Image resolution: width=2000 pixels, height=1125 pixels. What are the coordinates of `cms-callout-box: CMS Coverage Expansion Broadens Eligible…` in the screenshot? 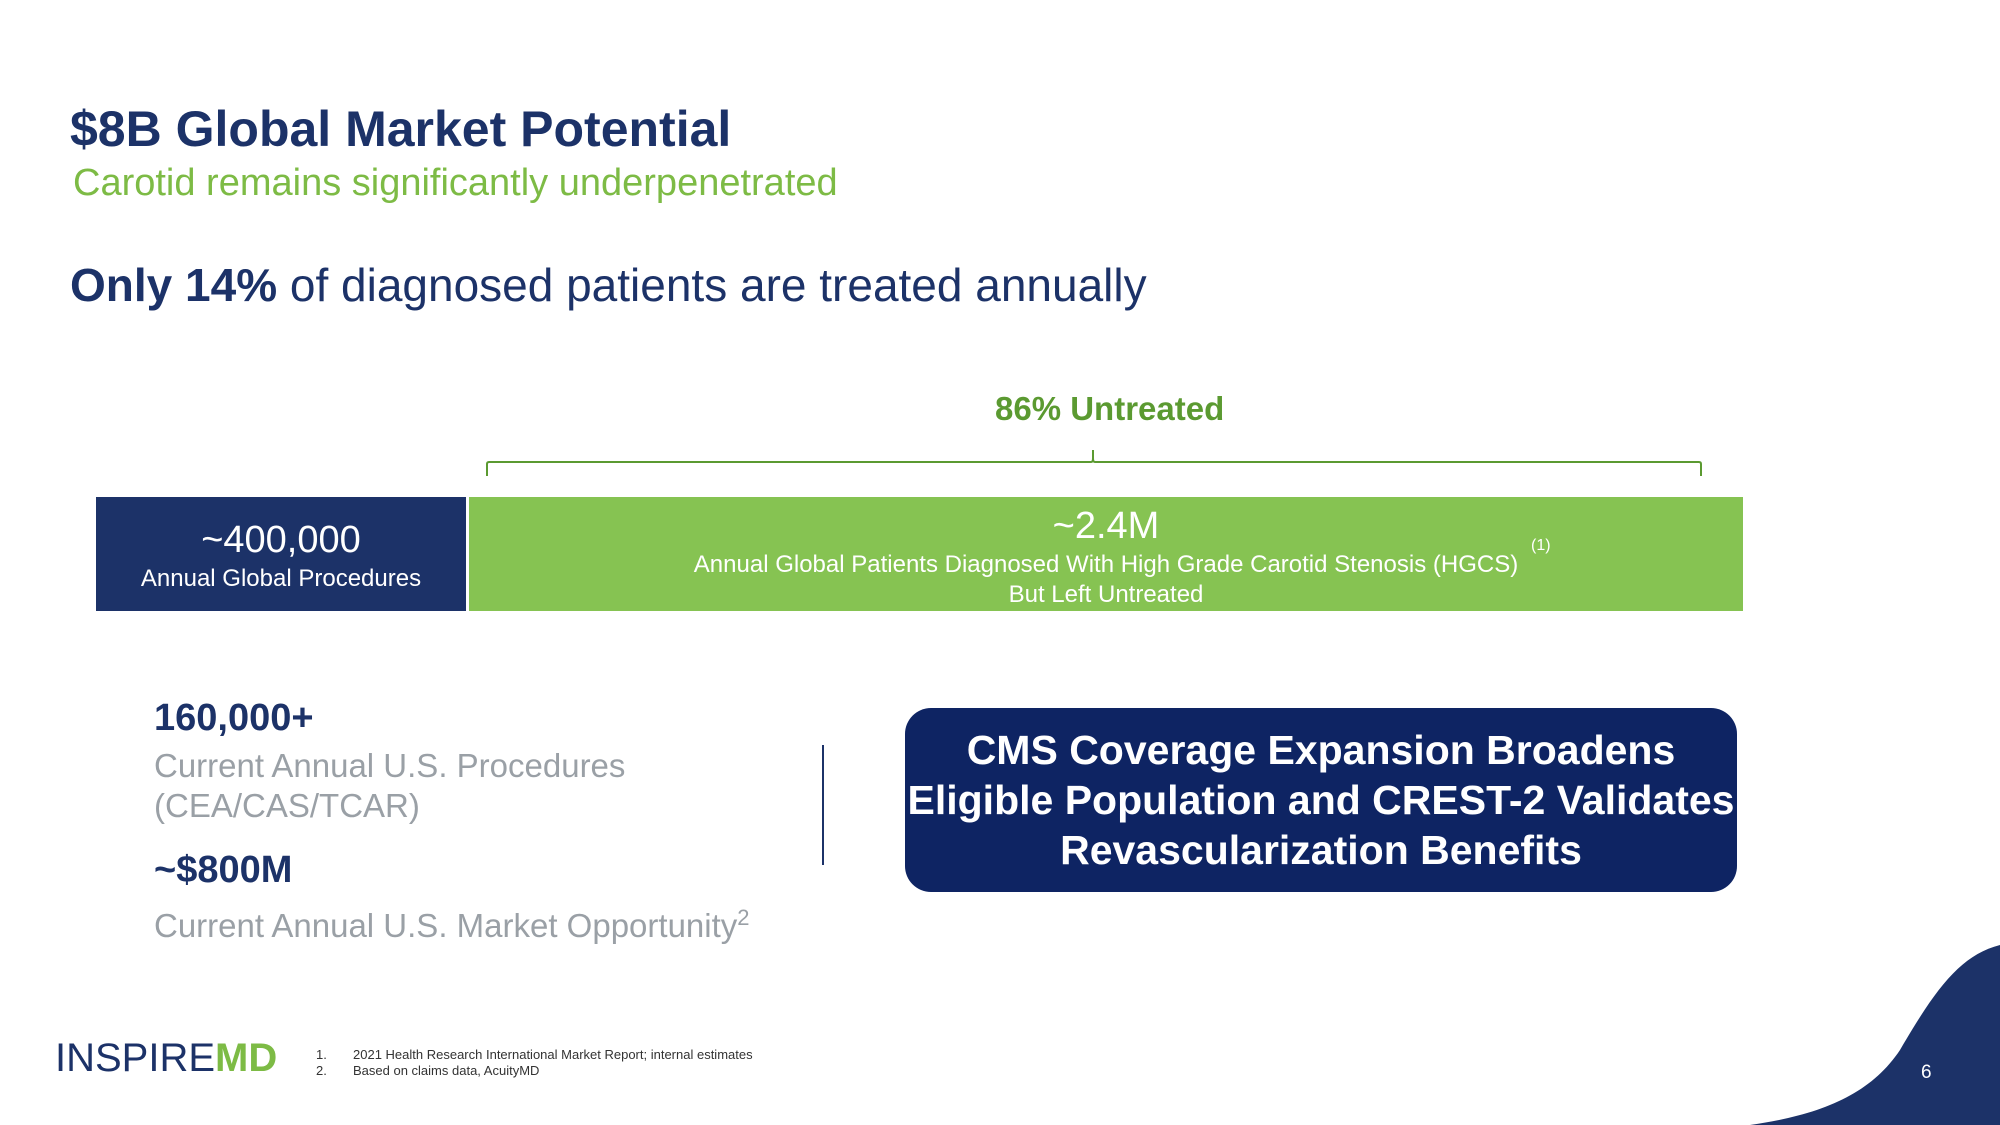 It's located at (1321, 800).